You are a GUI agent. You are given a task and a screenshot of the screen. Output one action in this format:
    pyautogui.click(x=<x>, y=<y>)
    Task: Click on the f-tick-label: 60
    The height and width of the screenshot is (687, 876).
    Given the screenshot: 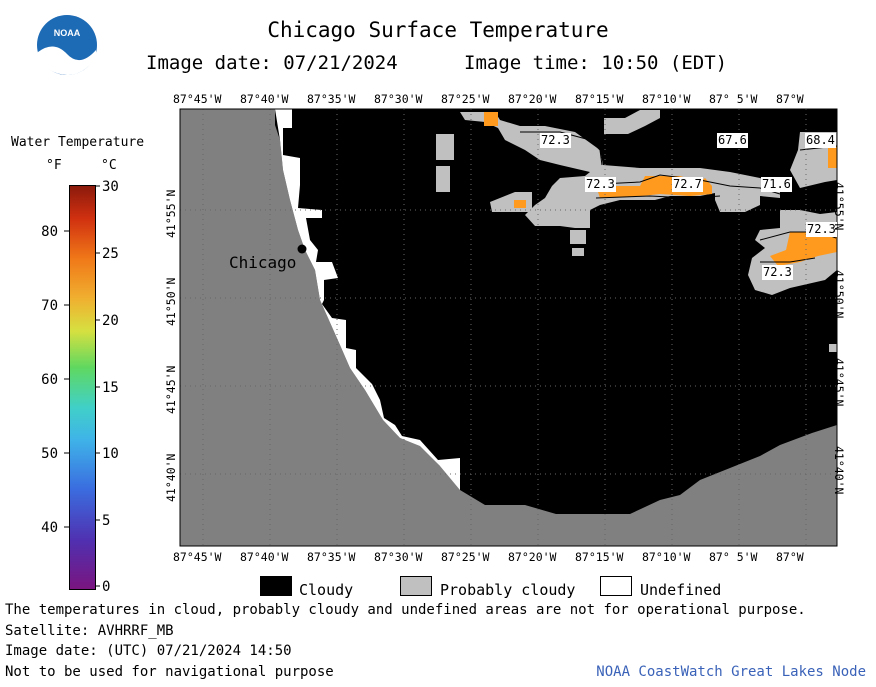 What is the action you would take?
    pyautogui.click(x=49, y=380)
    